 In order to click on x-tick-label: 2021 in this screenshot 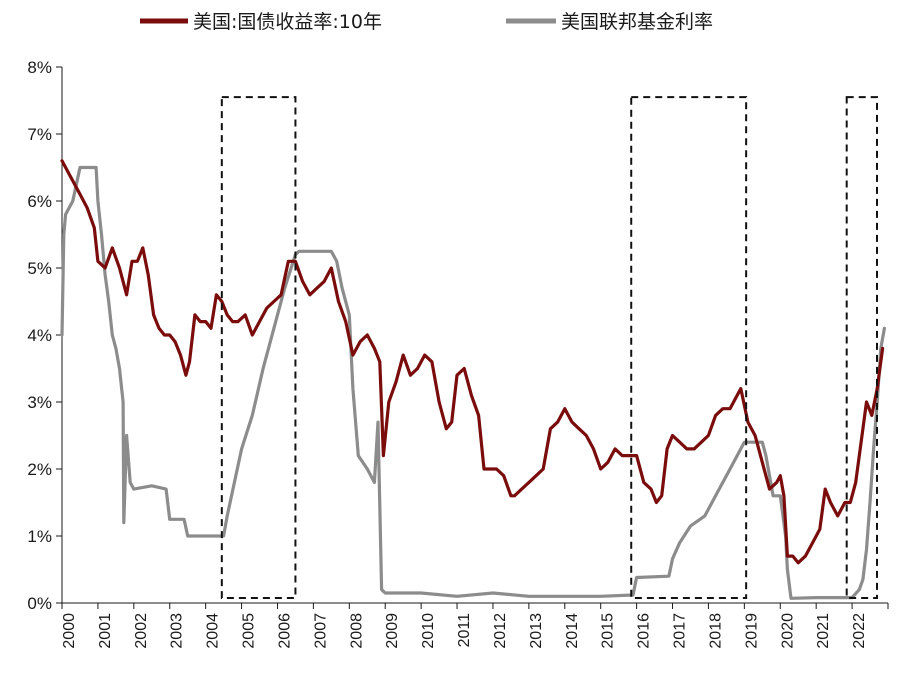, I will do `click(823, 631)`.